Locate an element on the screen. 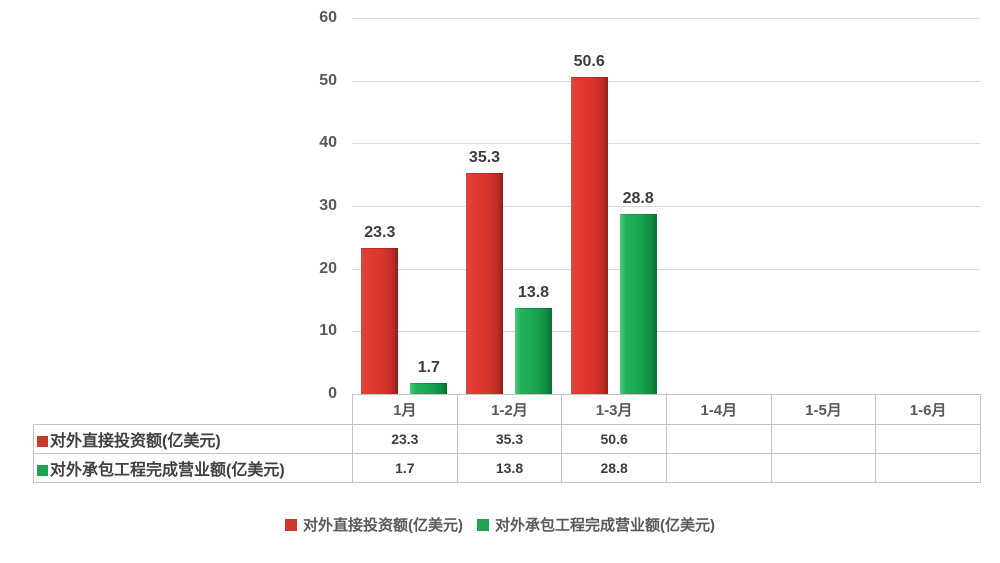 The width and height of the screenshot is (1000, 563). bar-value-label: 23.3 is located at coordinates (380, 232).